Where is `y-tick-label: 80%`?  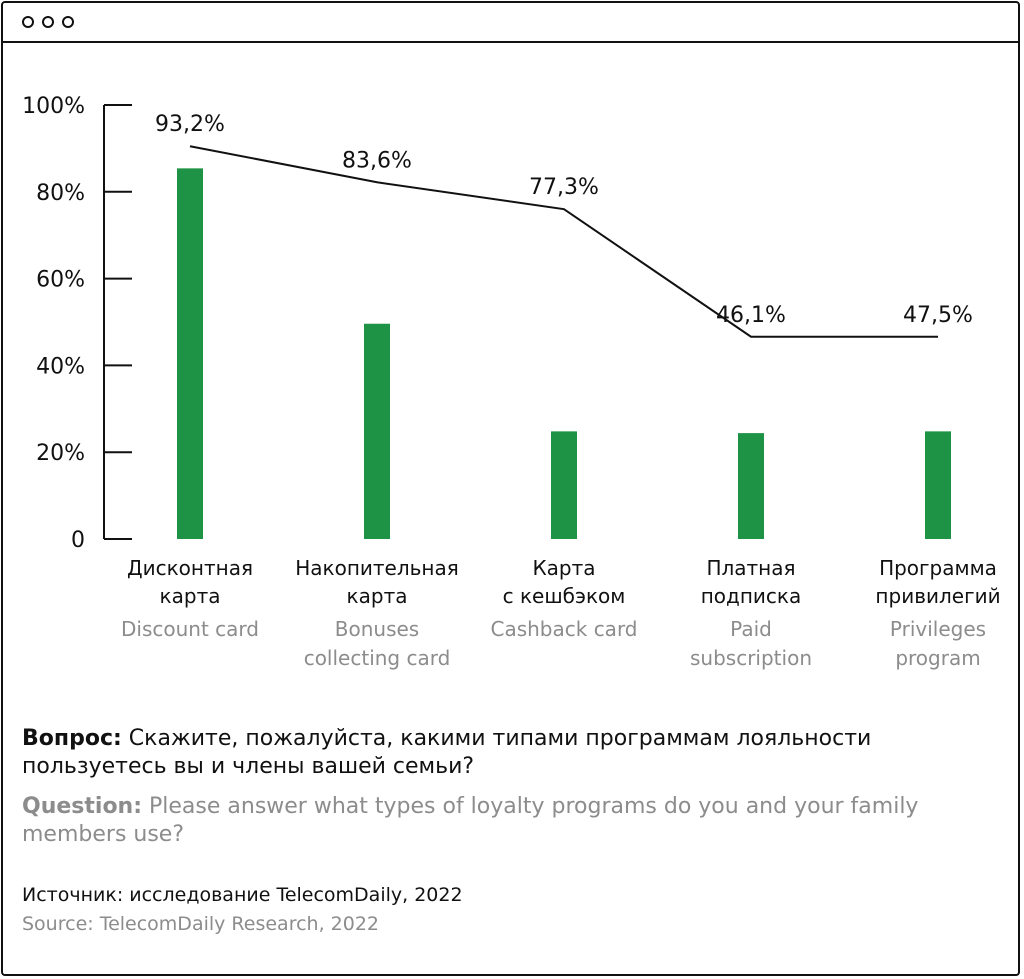
y-tick-label: 80% is located at coordinates (60, 193).